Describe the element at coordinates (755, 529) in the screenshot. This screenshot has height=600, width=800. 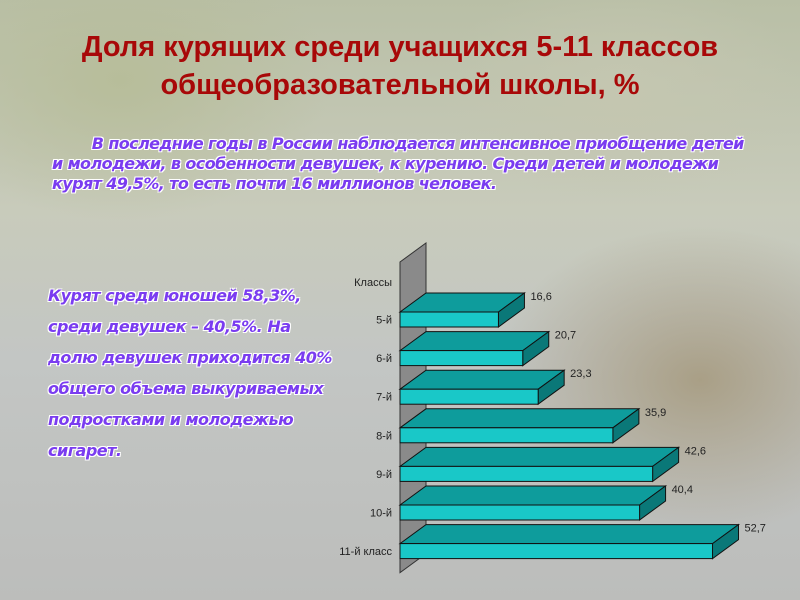
I see `data-label: 52,7` at that location.